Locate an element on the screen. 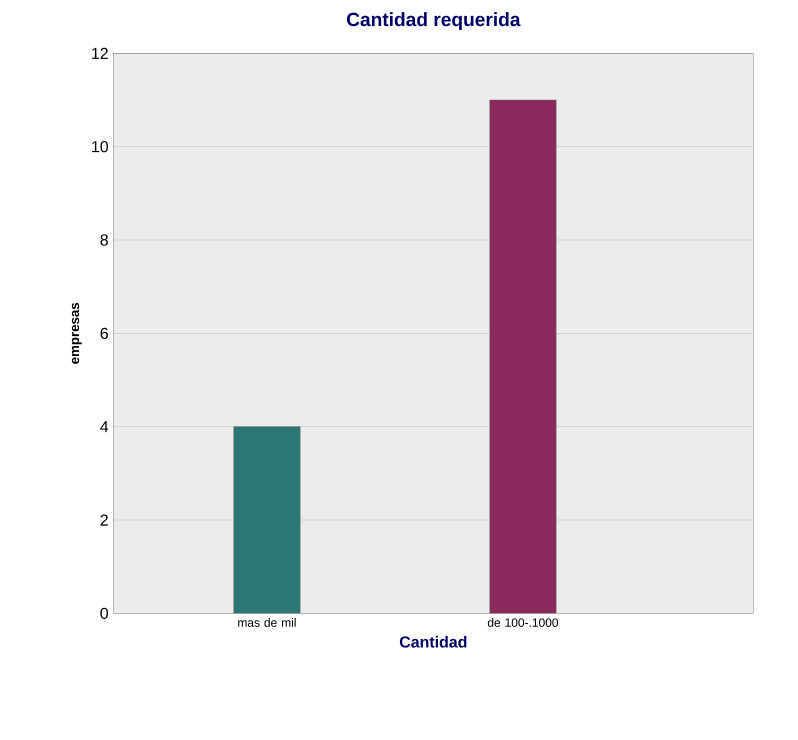  y-tick-label: 6 is located at coordinates (104, 333).